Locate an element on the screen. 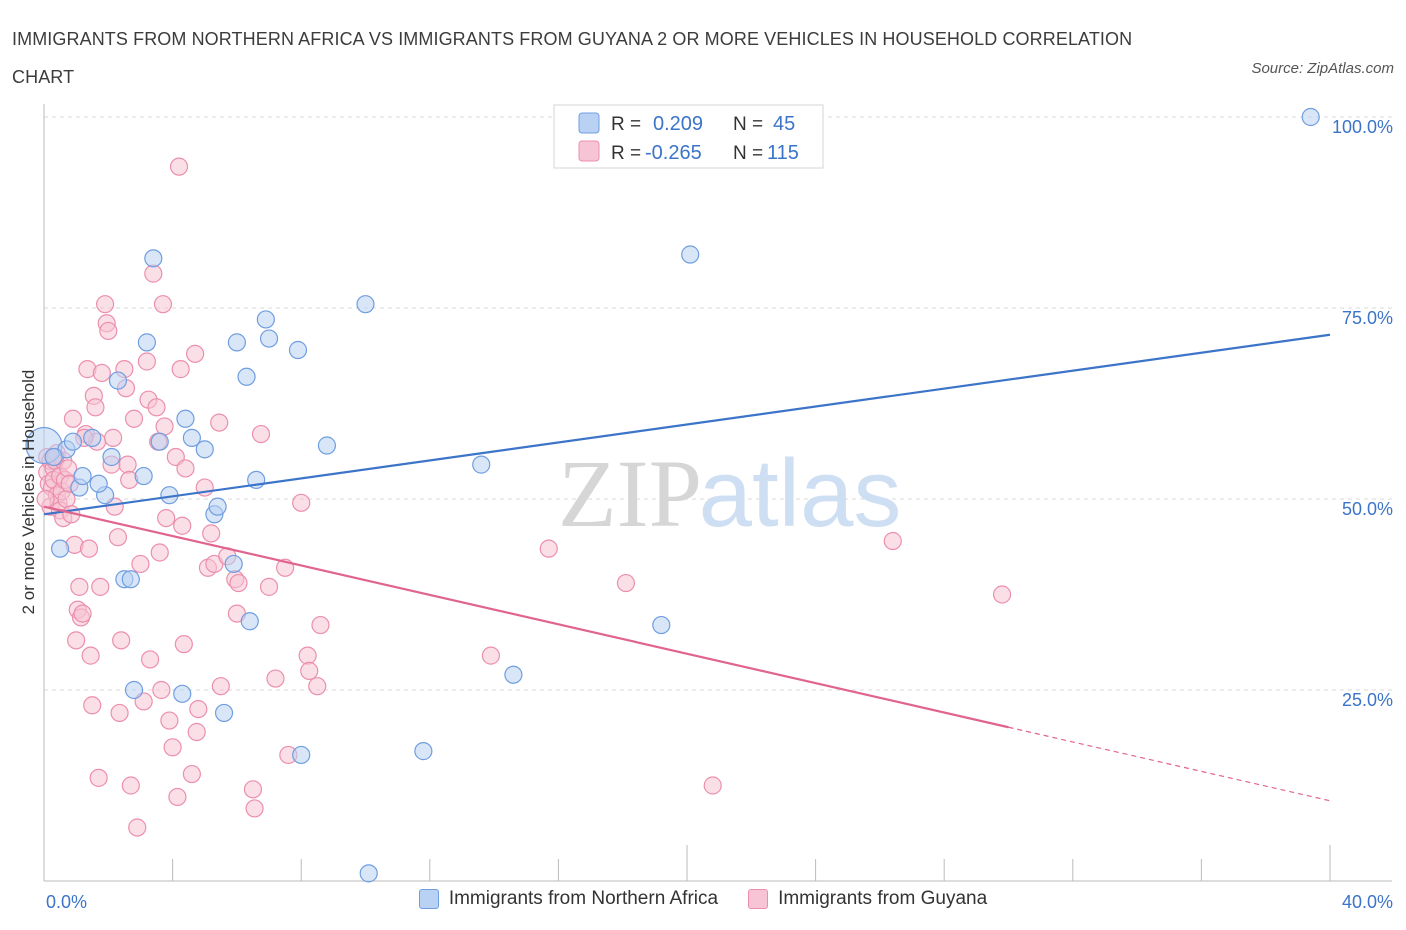  source-label: Source: ZipAtlas.com is located at coordinates (1322, 68).